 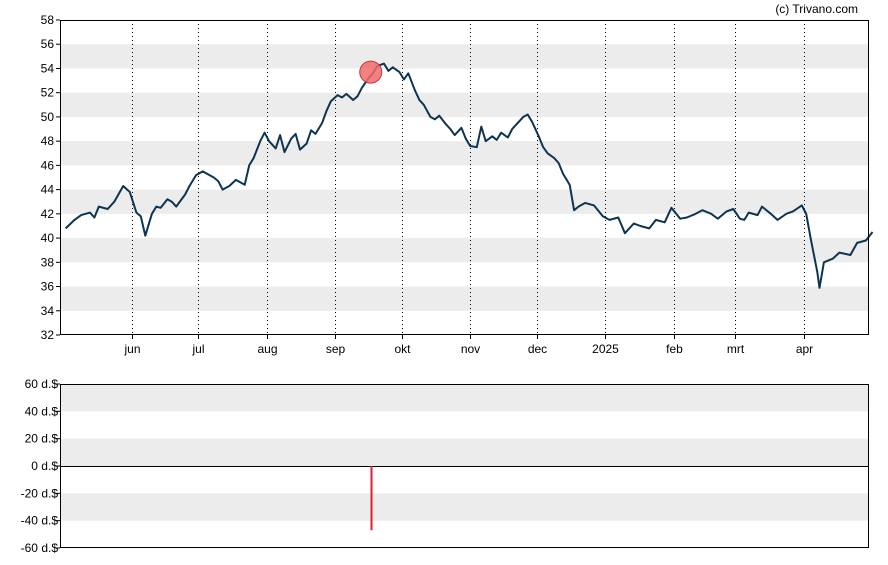 I want to click on lower-y-tick-label: 40 d.$, so click(x=42, y=411).